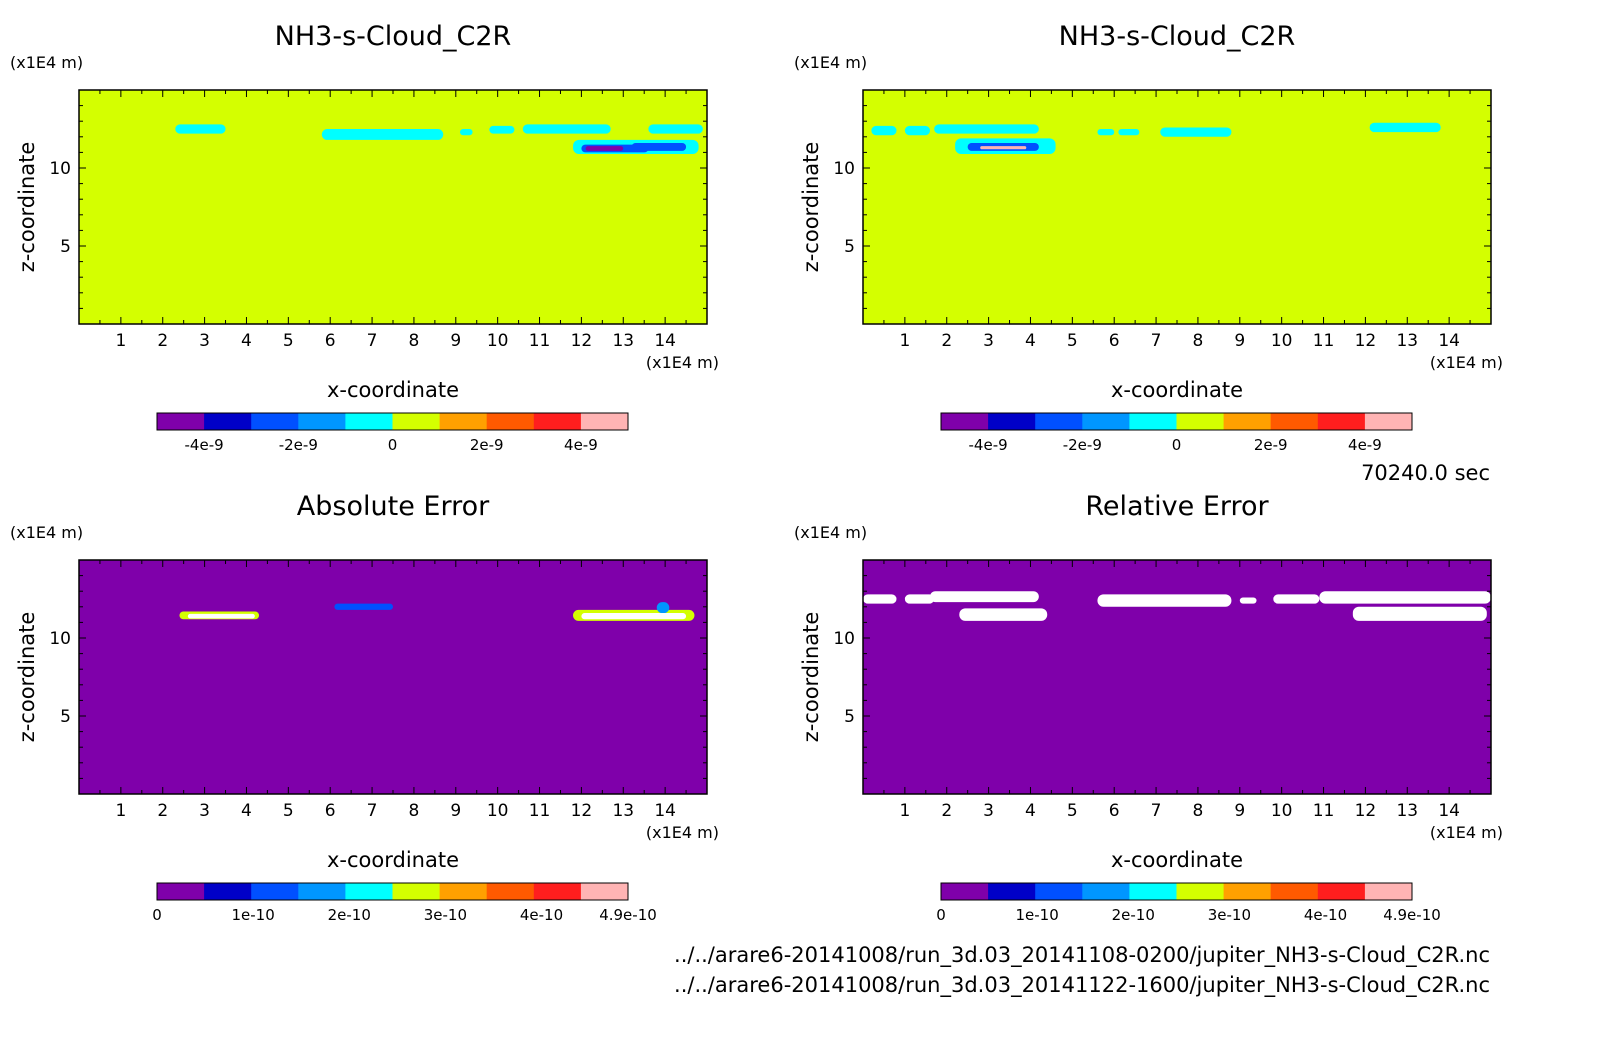 This screenshot has height=1054, width=1604. I want to click on y-tick-label: 5, so click(849, 247).